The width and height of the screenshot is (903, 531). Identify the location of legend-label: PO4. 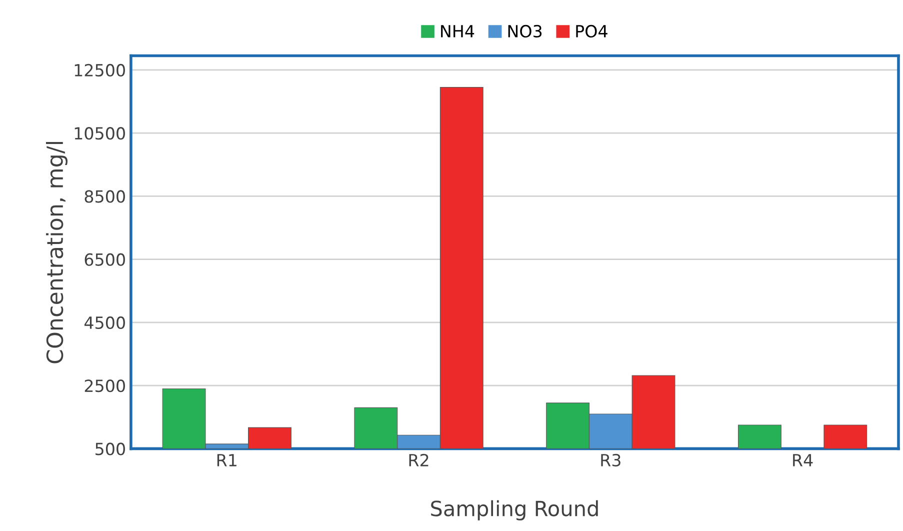
(592, 31).